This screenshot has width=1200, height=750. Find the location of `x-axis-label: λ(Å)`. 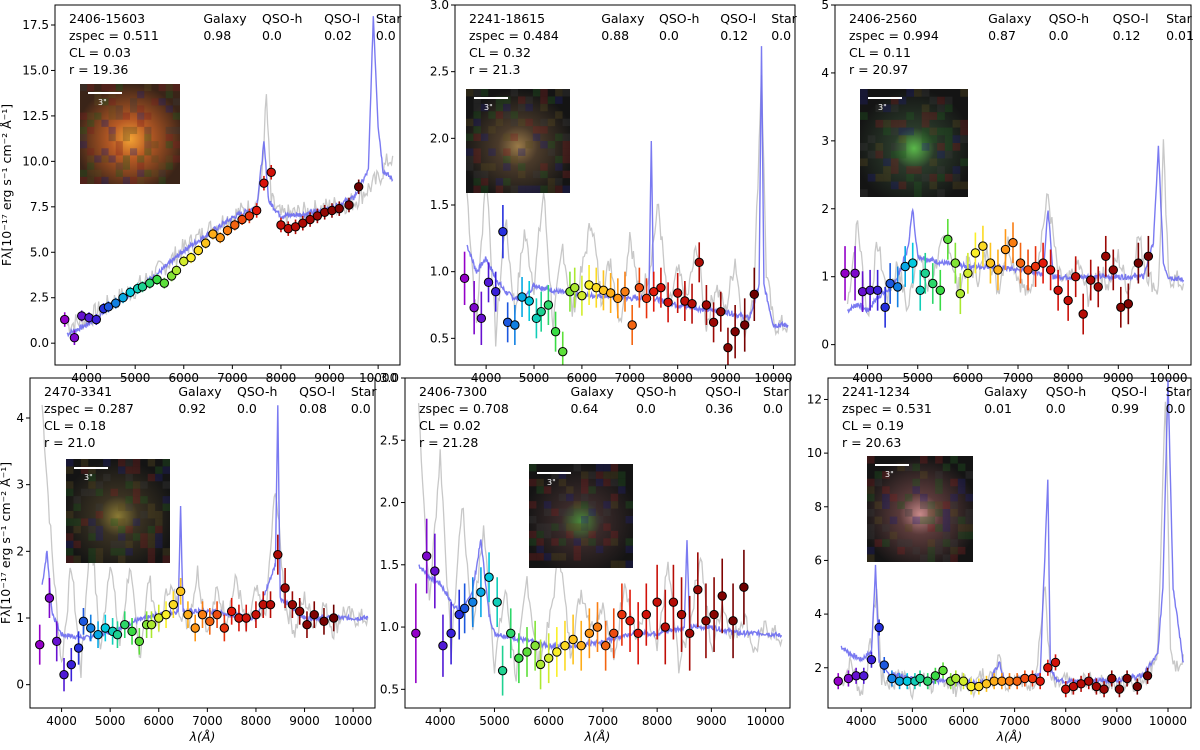

x-axis-label: λ(Å) is located at coordinates (202, 736).